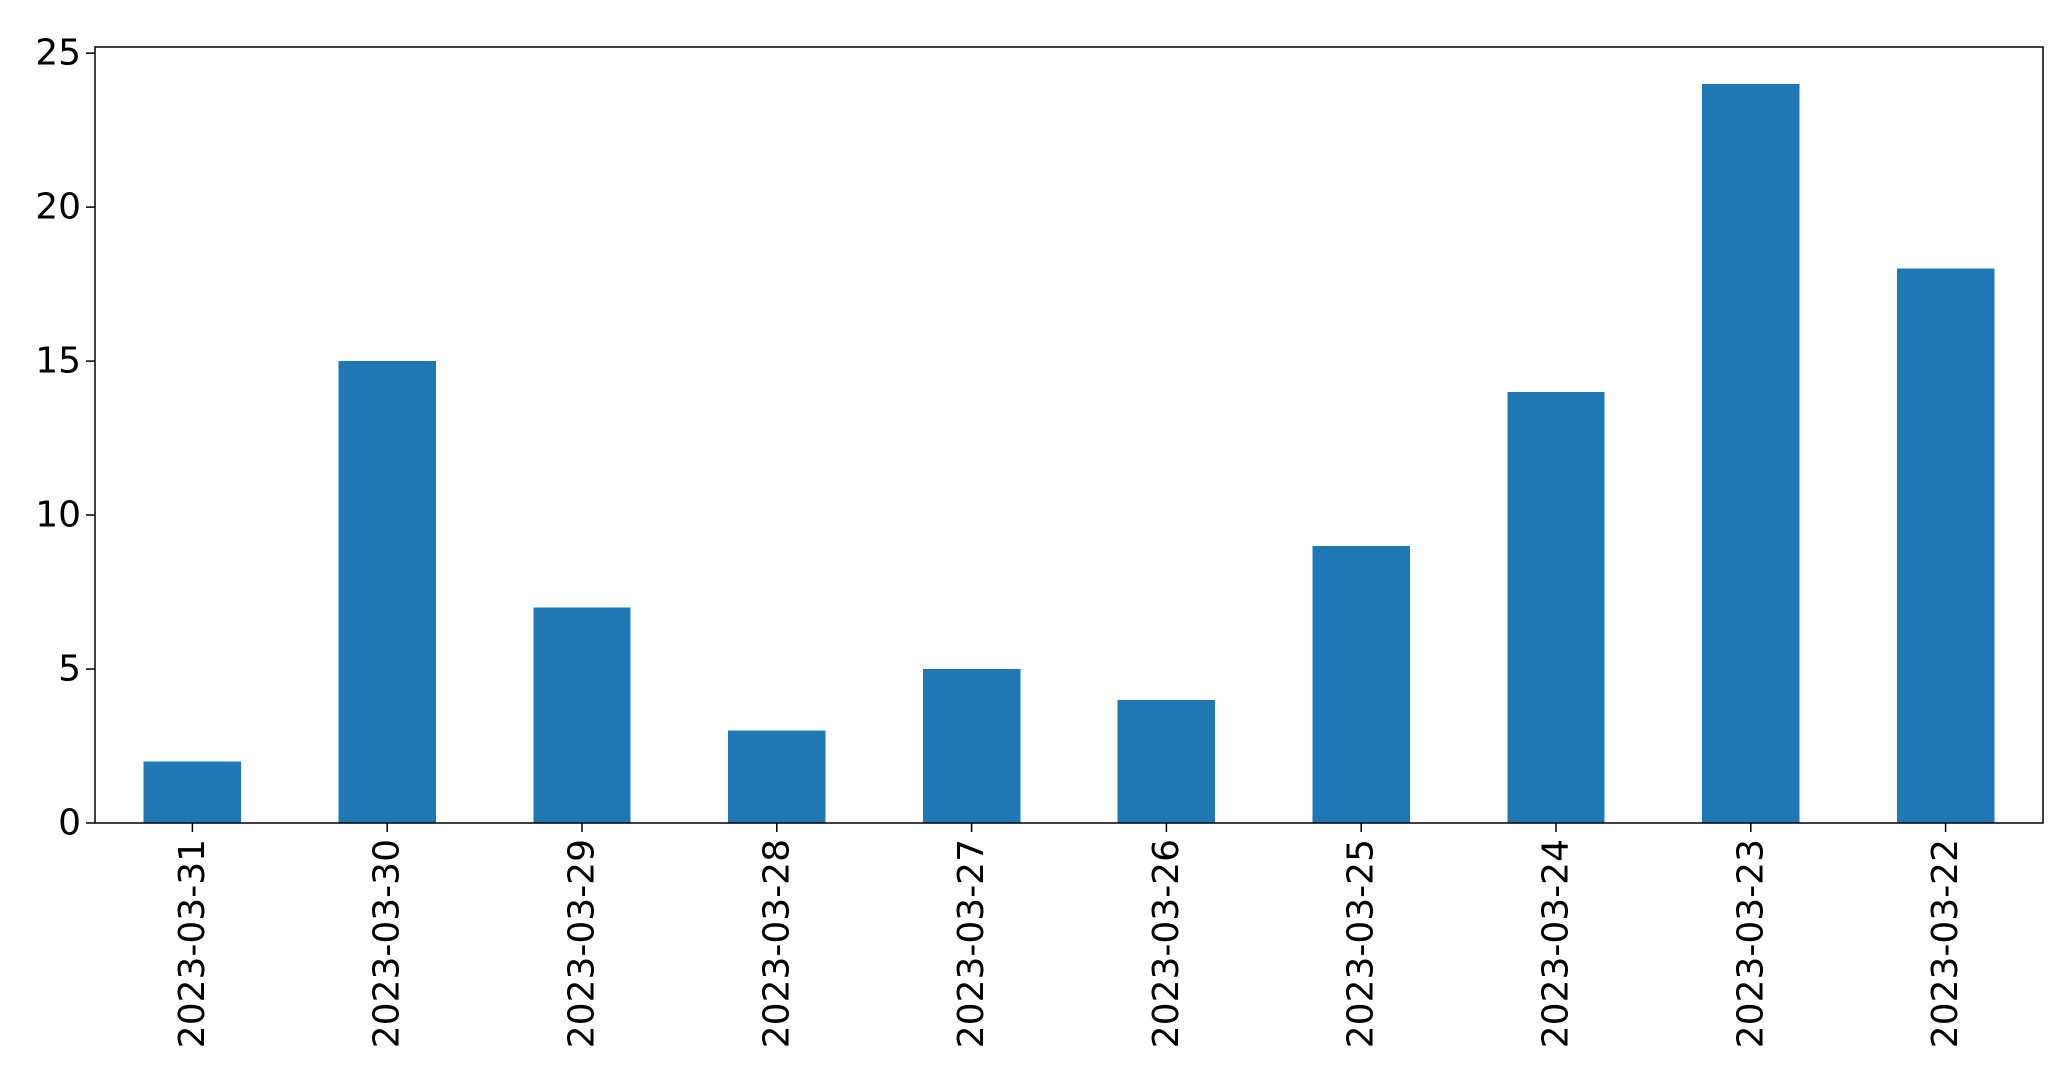  What do you see at coordinates (1556, 943) in the screenshot?
I see `x-tick-label: 2023-03-24` at bounding box center [1556, 943].